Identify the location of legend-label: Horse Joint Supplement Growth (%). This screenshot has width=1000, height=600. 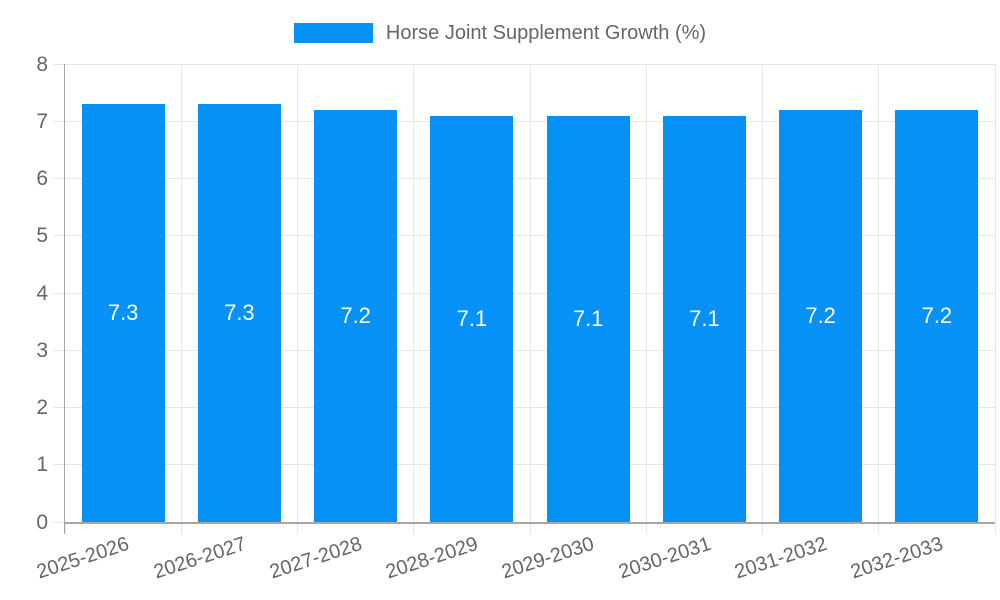
(546, 33).